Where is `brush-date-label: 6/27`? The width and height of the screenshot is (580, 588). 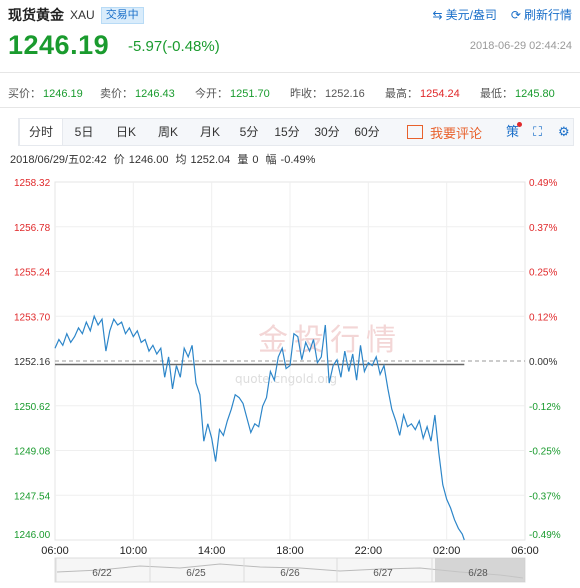 brush-date-label: 6/27 is located at coordinates (383, 573).